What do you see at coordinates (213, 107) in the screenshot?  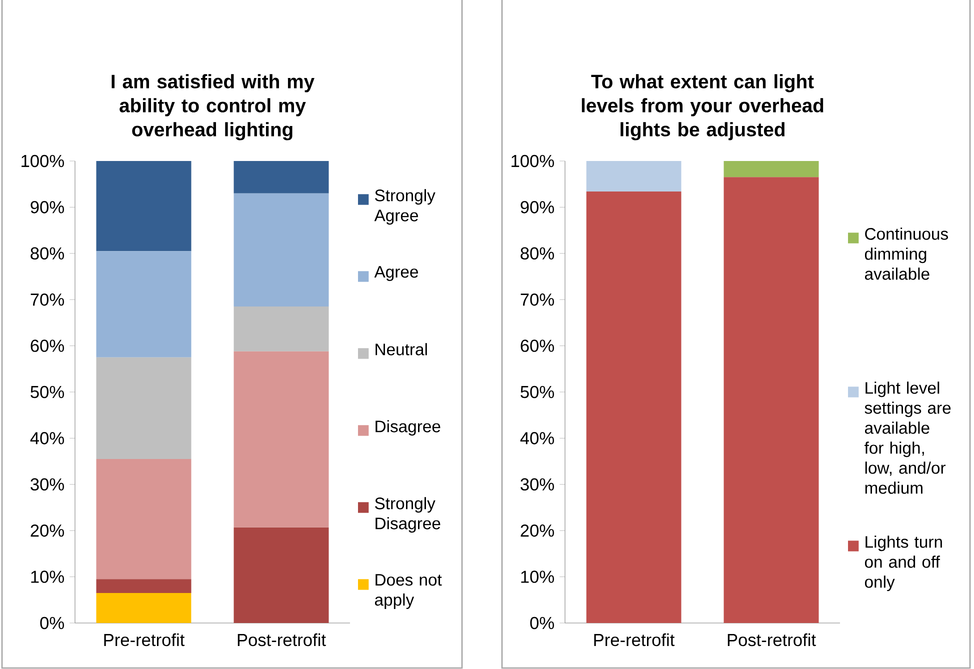 I see `chart-title: I am satisfied with my ability to control my overhead lighting` at bounding box center [213, 107].